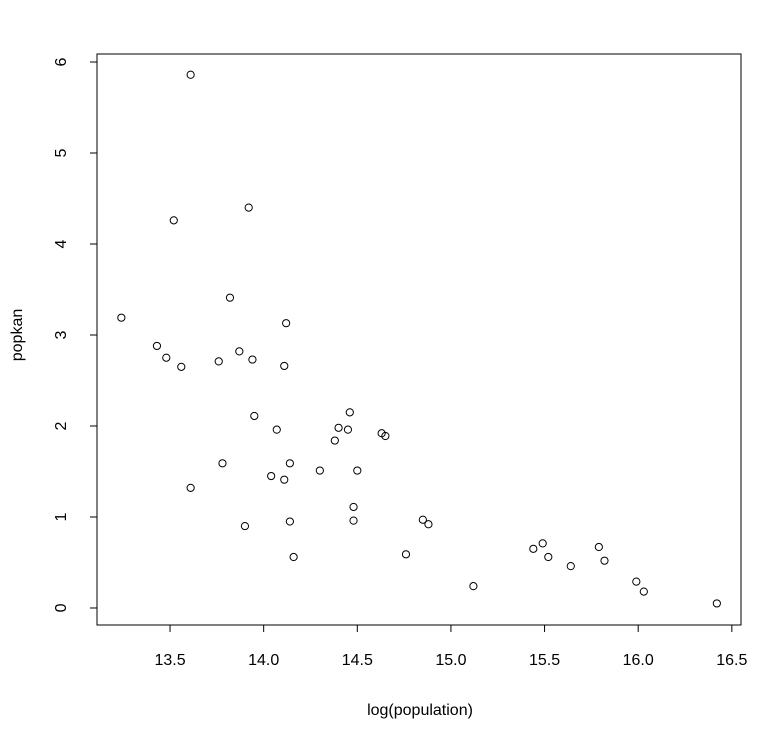 This screenshot has width=780, height=739. I want to click on y-tick-label: 1, so click(61, 516).